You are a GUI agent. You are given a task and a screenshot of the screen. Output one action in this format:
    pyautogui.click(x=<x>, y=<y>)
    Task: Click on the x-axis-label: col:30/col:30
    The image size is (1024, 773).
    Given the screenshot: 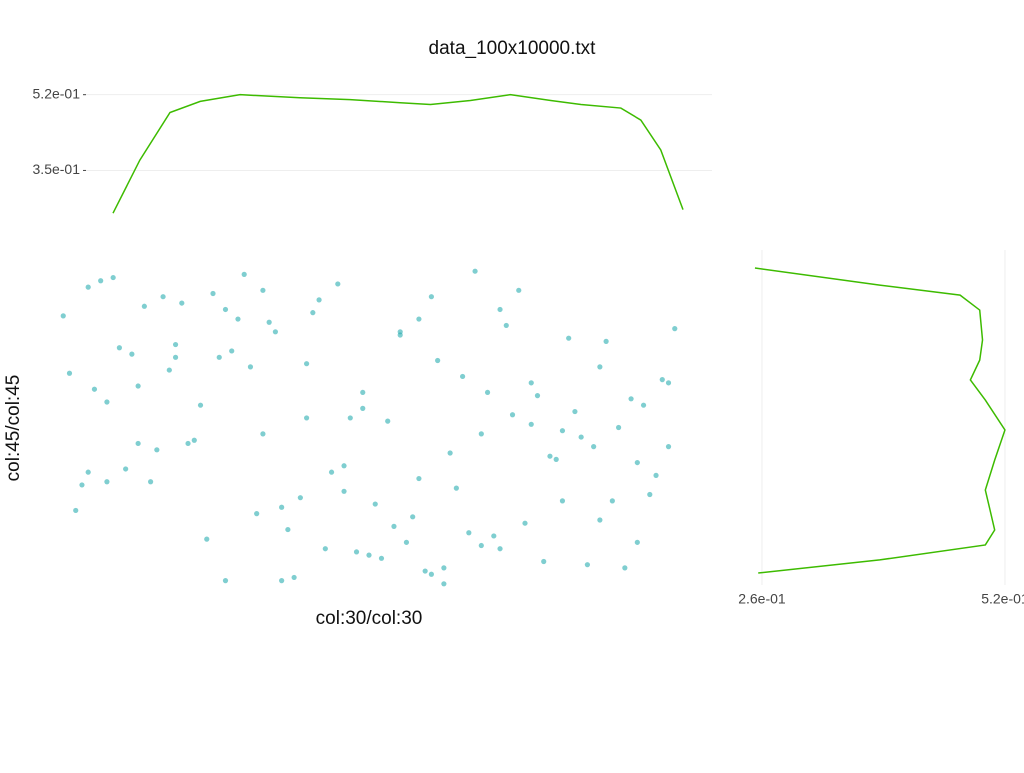 What is the action you would take?
    pyautogui.click(x=369, y=618)
    